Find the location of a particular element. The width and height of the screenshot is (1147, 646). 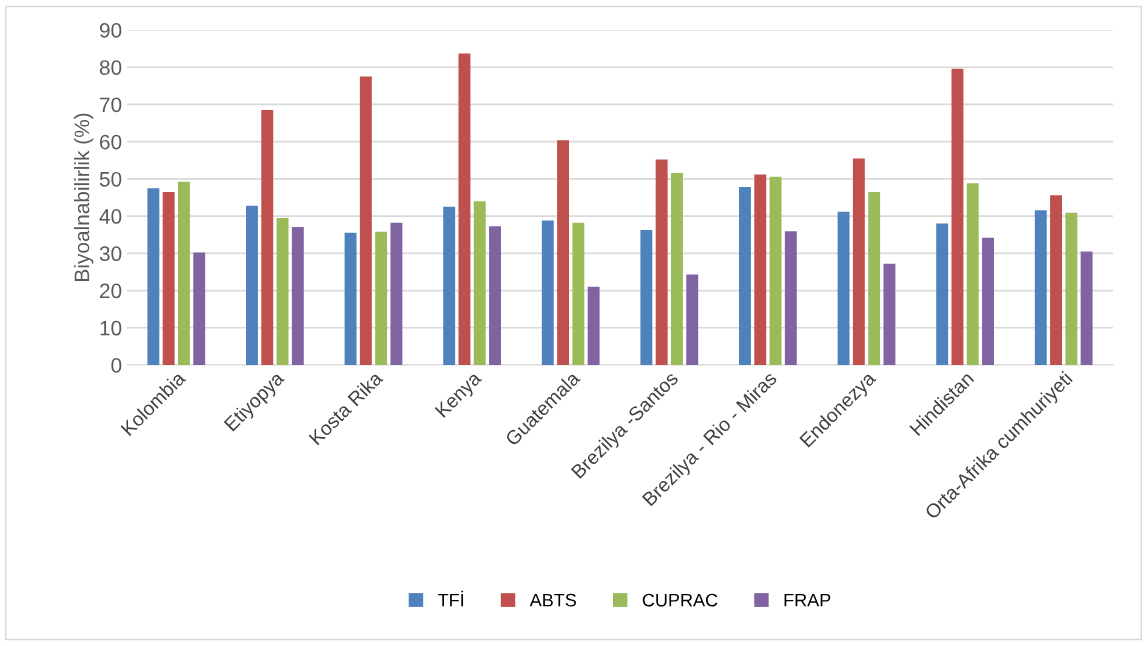

y-tick-label: 70 is located at coordinates (111, 105).